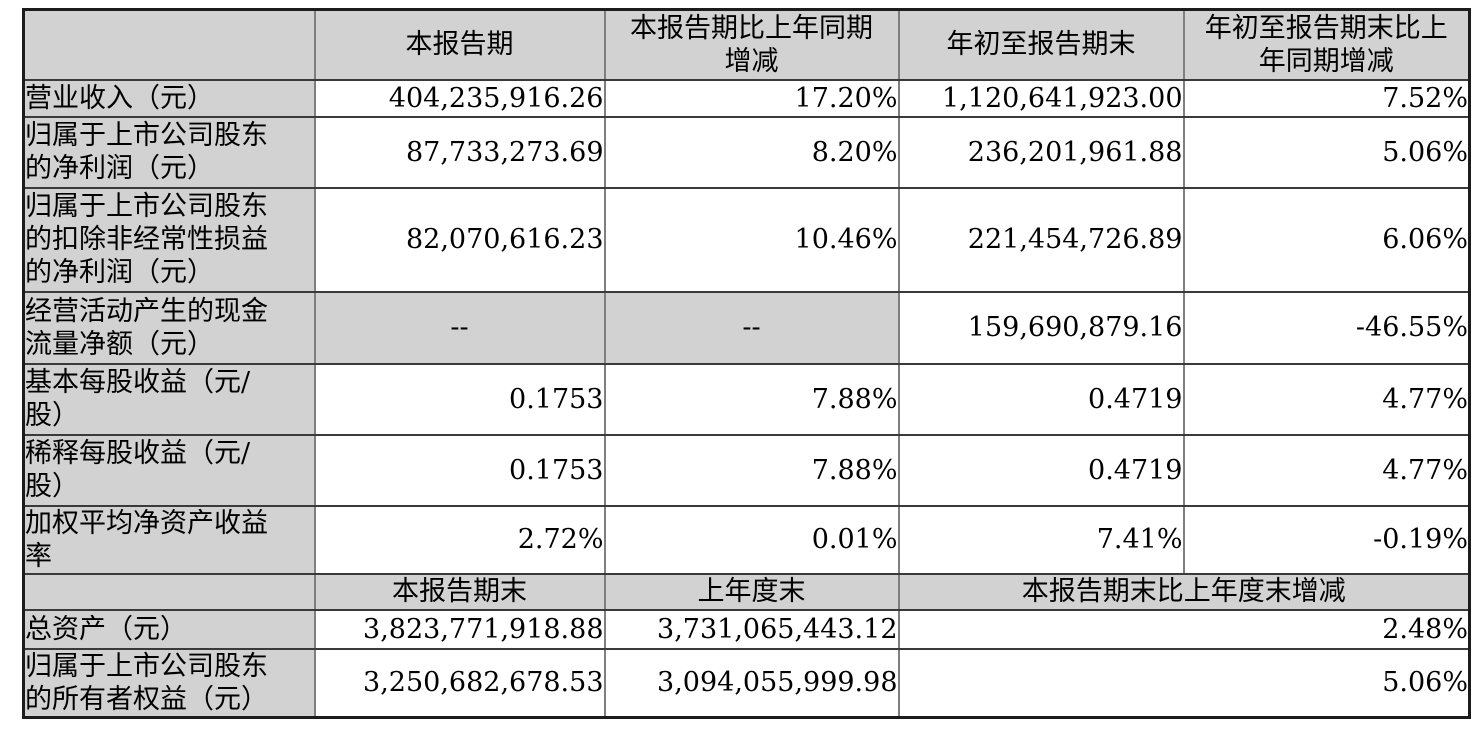 This screenshot has height=734, width=1479. Describe the element at coordinates (1326, 152) in the screenshot. I see `value-ytd-yoy: 5.06%` at that location.